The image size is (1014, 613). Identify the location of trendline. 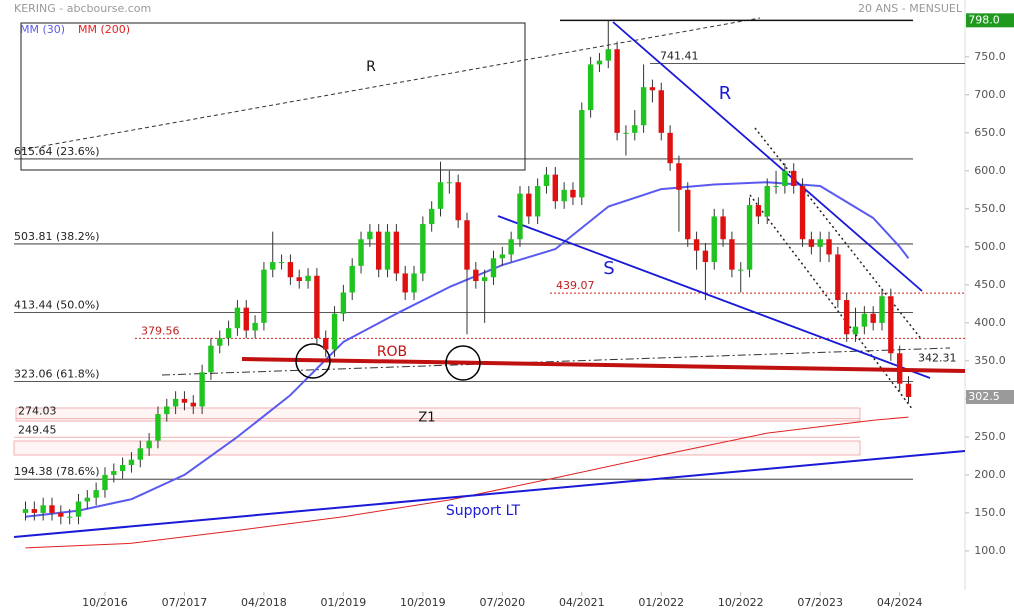
(767, 156).